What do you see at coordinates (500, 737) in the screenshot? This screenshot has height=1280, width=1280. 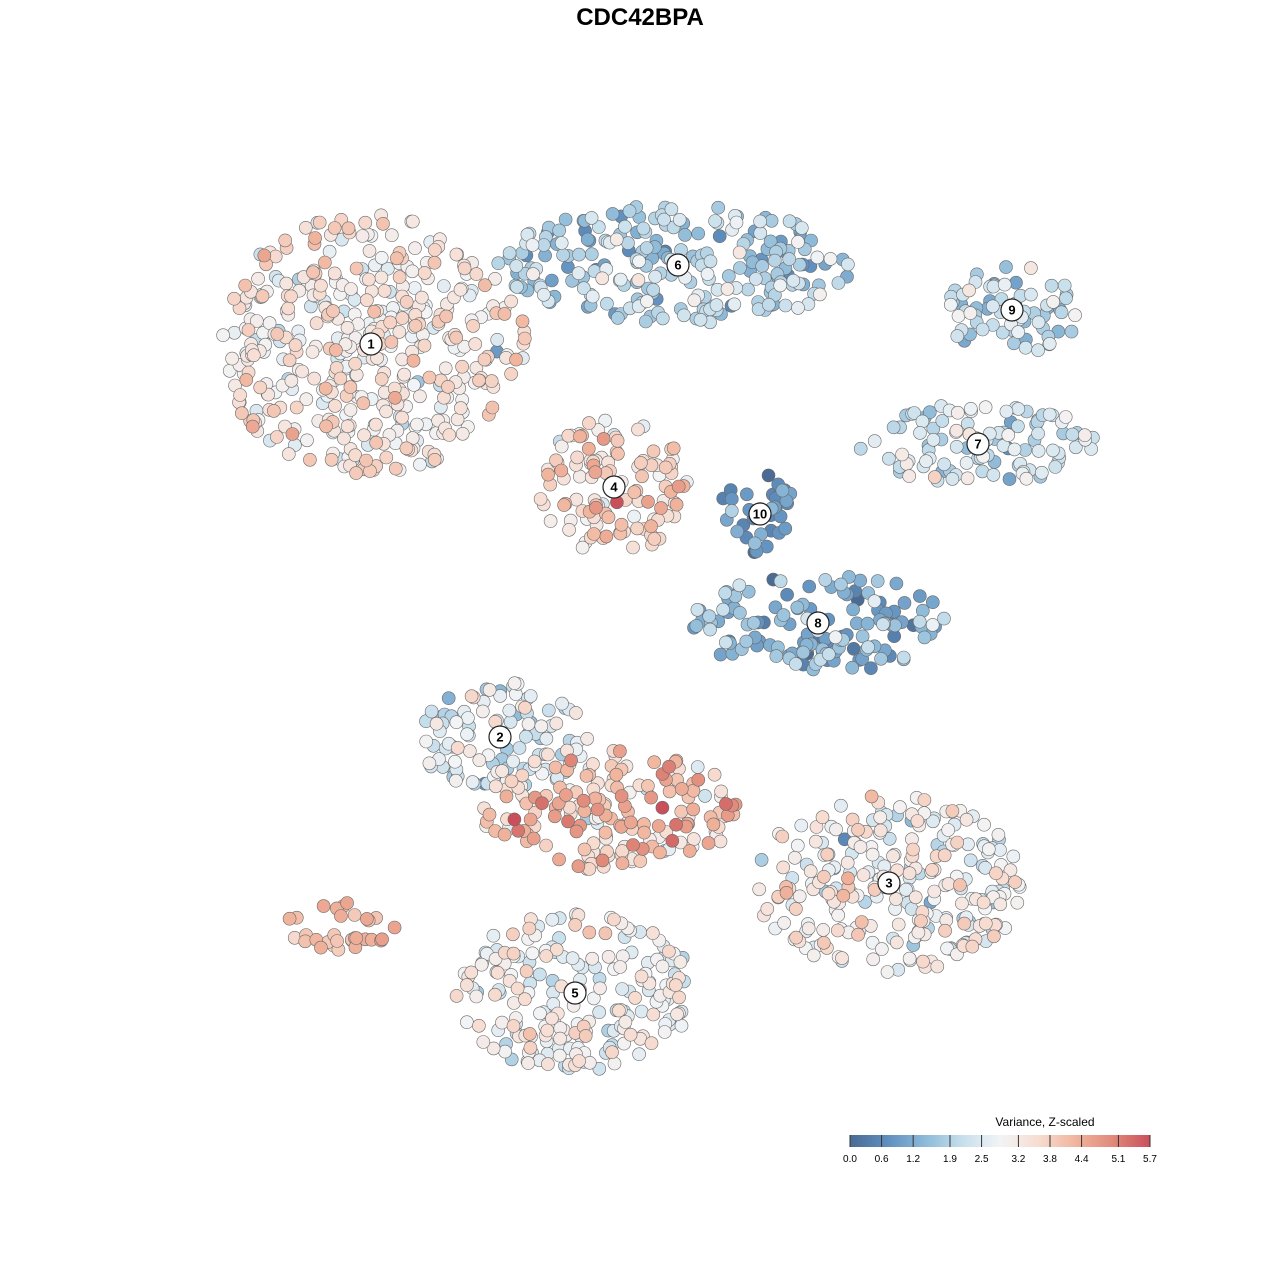 I see `cluster-label-2: 2` at bounding box center [500, 737].